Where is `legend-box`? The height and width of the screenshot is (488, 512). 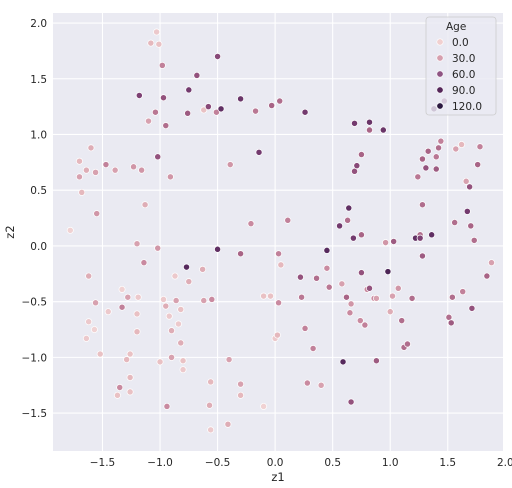 legend-box is located at coordinates (461, 66).